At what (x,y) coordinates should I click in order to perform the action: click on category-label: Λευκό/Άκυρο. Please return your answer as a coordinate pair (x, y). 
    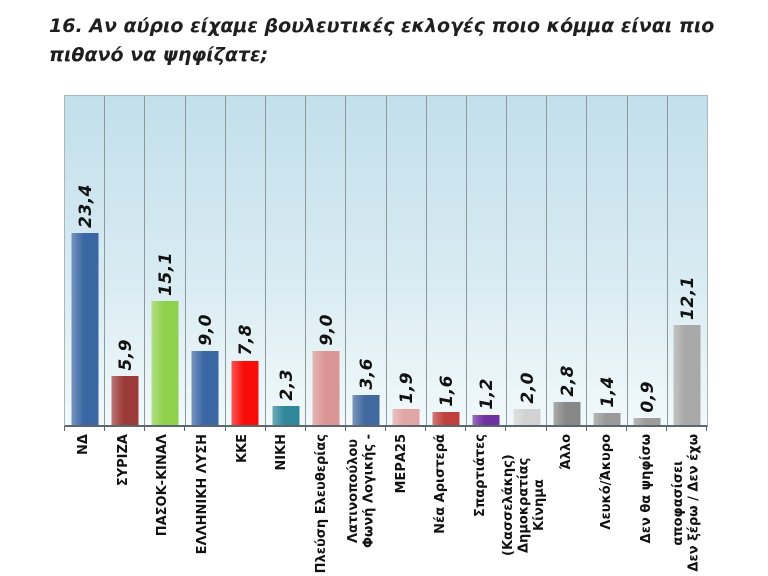
    Looking at the image, I should click on (607, 482).